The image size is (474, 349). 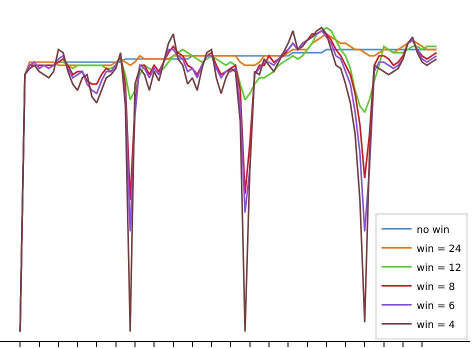 I want to click on legend-label: no win, so click(x=433, y=230).